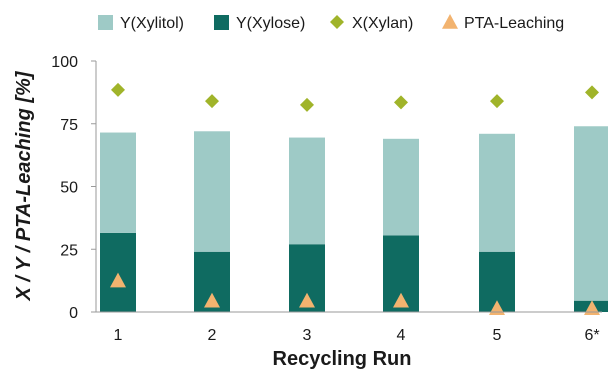 Image resolution: width=608 pixels, height=372 pixels. I want to click on x-tick-label: 4, so click(401, 335).